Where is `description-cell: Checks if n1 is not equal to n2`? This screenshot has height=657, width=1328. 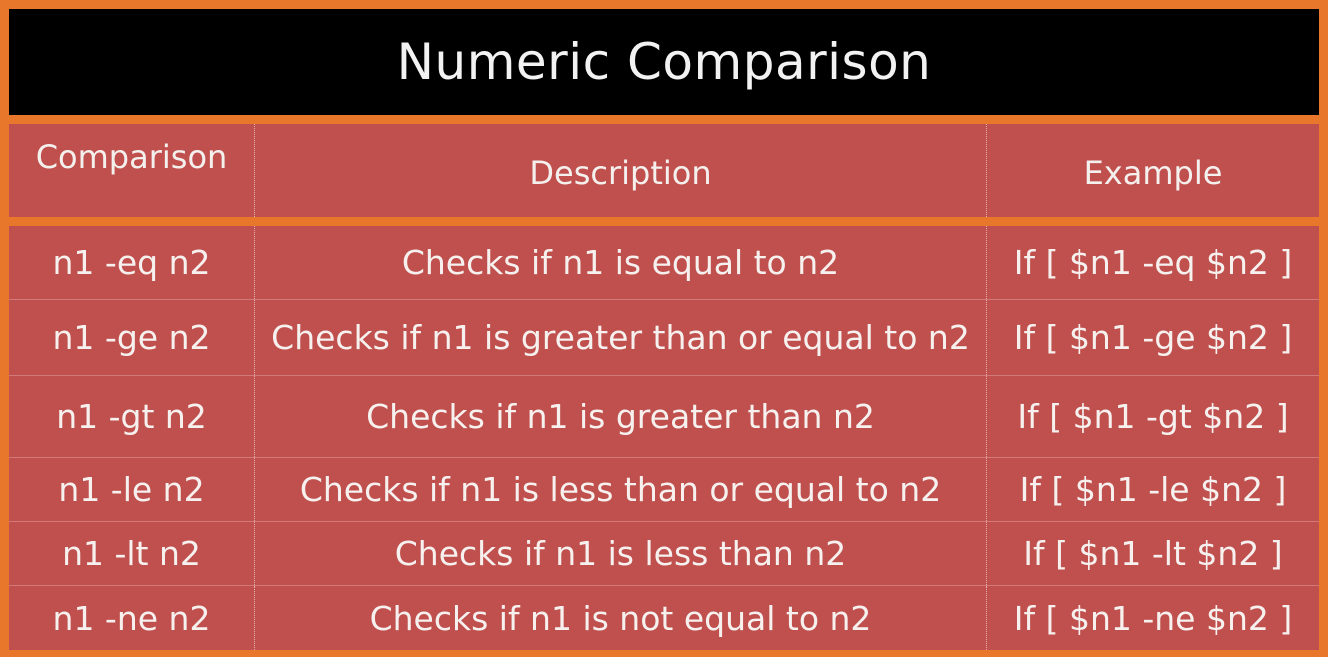
description-cell: Checks if n1 is not equal to n2 is located at coordinates (621, 618).